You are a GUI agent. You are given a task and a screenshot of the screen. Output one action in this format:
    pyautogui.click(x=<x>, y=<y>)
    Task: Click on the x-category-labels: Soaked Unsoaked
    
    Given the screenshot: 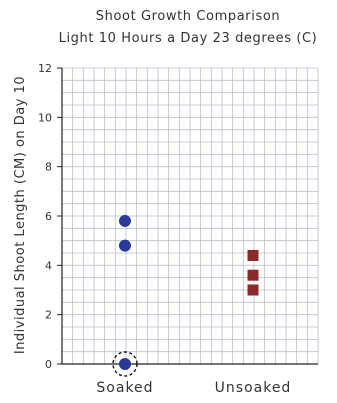 What is the action you would take?
    pyautogui.click(x=194, y=388)
    